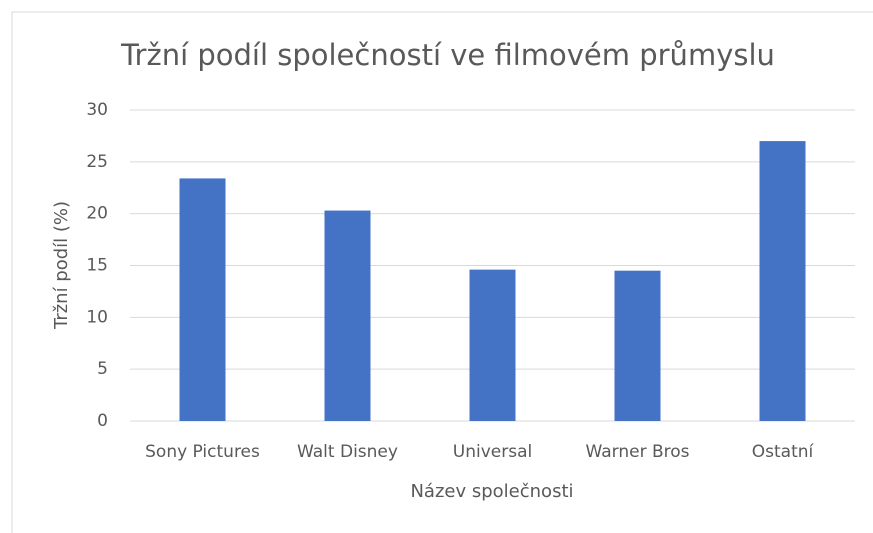 The image size is (873, 533). I want to click on y-tick-label: 20, so click(97, 214).